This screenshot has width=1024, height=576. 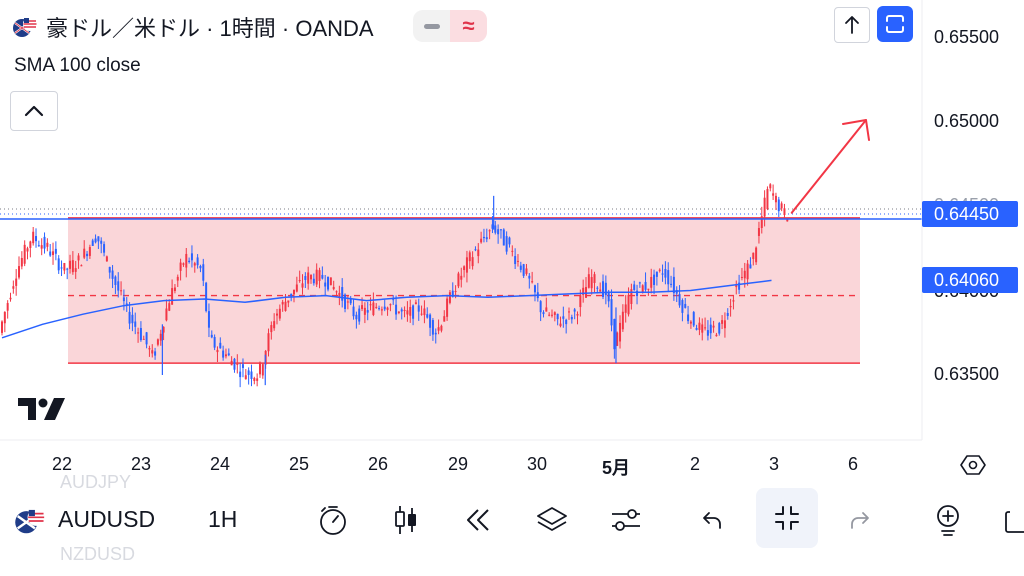 What do you see at coordinates (96, 482) in the screenshot?
I see `watchlist-prev-symbol: AUDJPY` at bounding box center [96, 482].